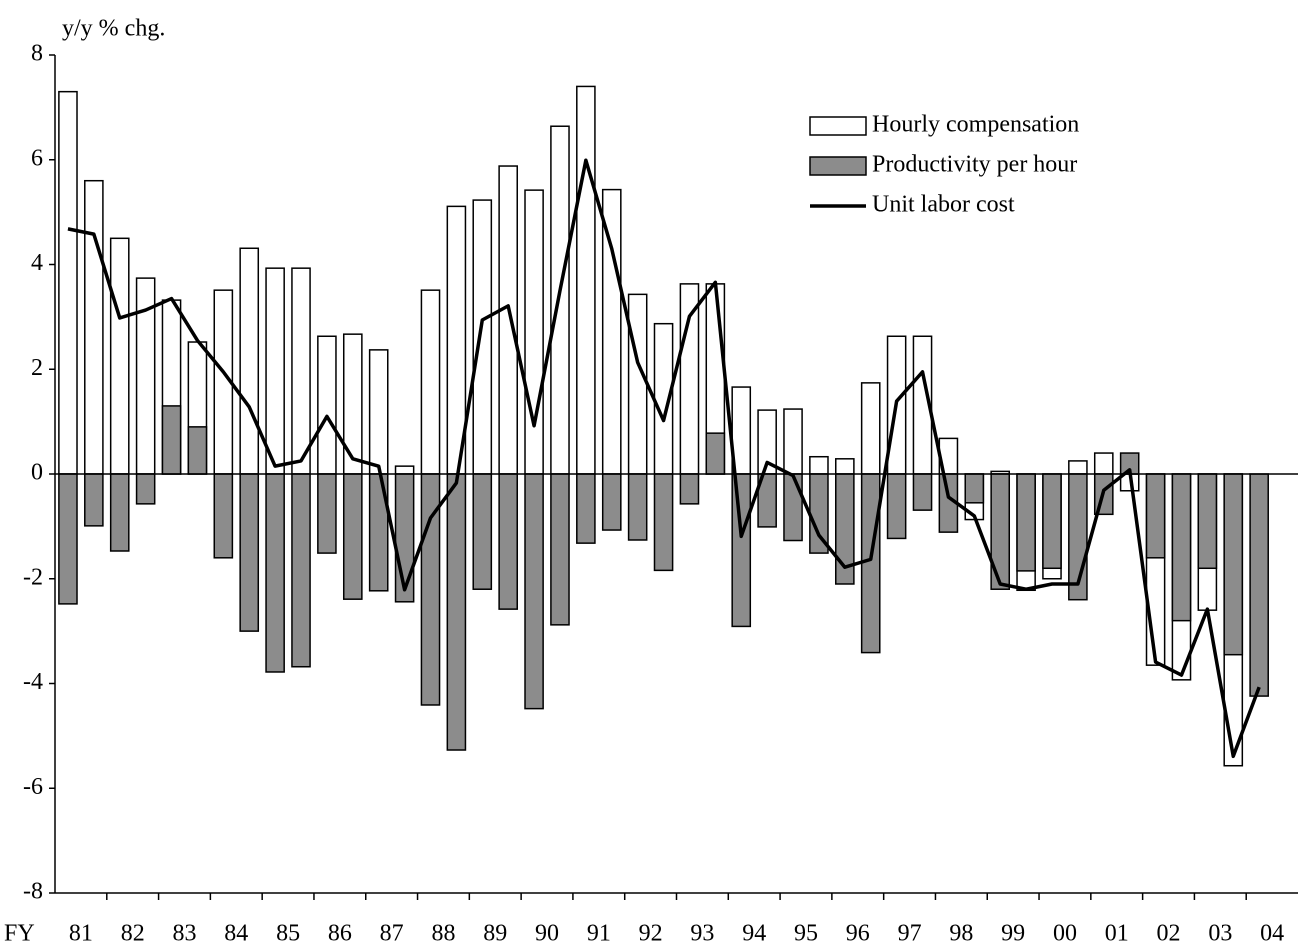 The width and height of the screenshot is (1301, 951). What do you see at coordinates (184, 934) in the screenshot?
I see `x-tick-label: 83` at bounding box center [184, 934].